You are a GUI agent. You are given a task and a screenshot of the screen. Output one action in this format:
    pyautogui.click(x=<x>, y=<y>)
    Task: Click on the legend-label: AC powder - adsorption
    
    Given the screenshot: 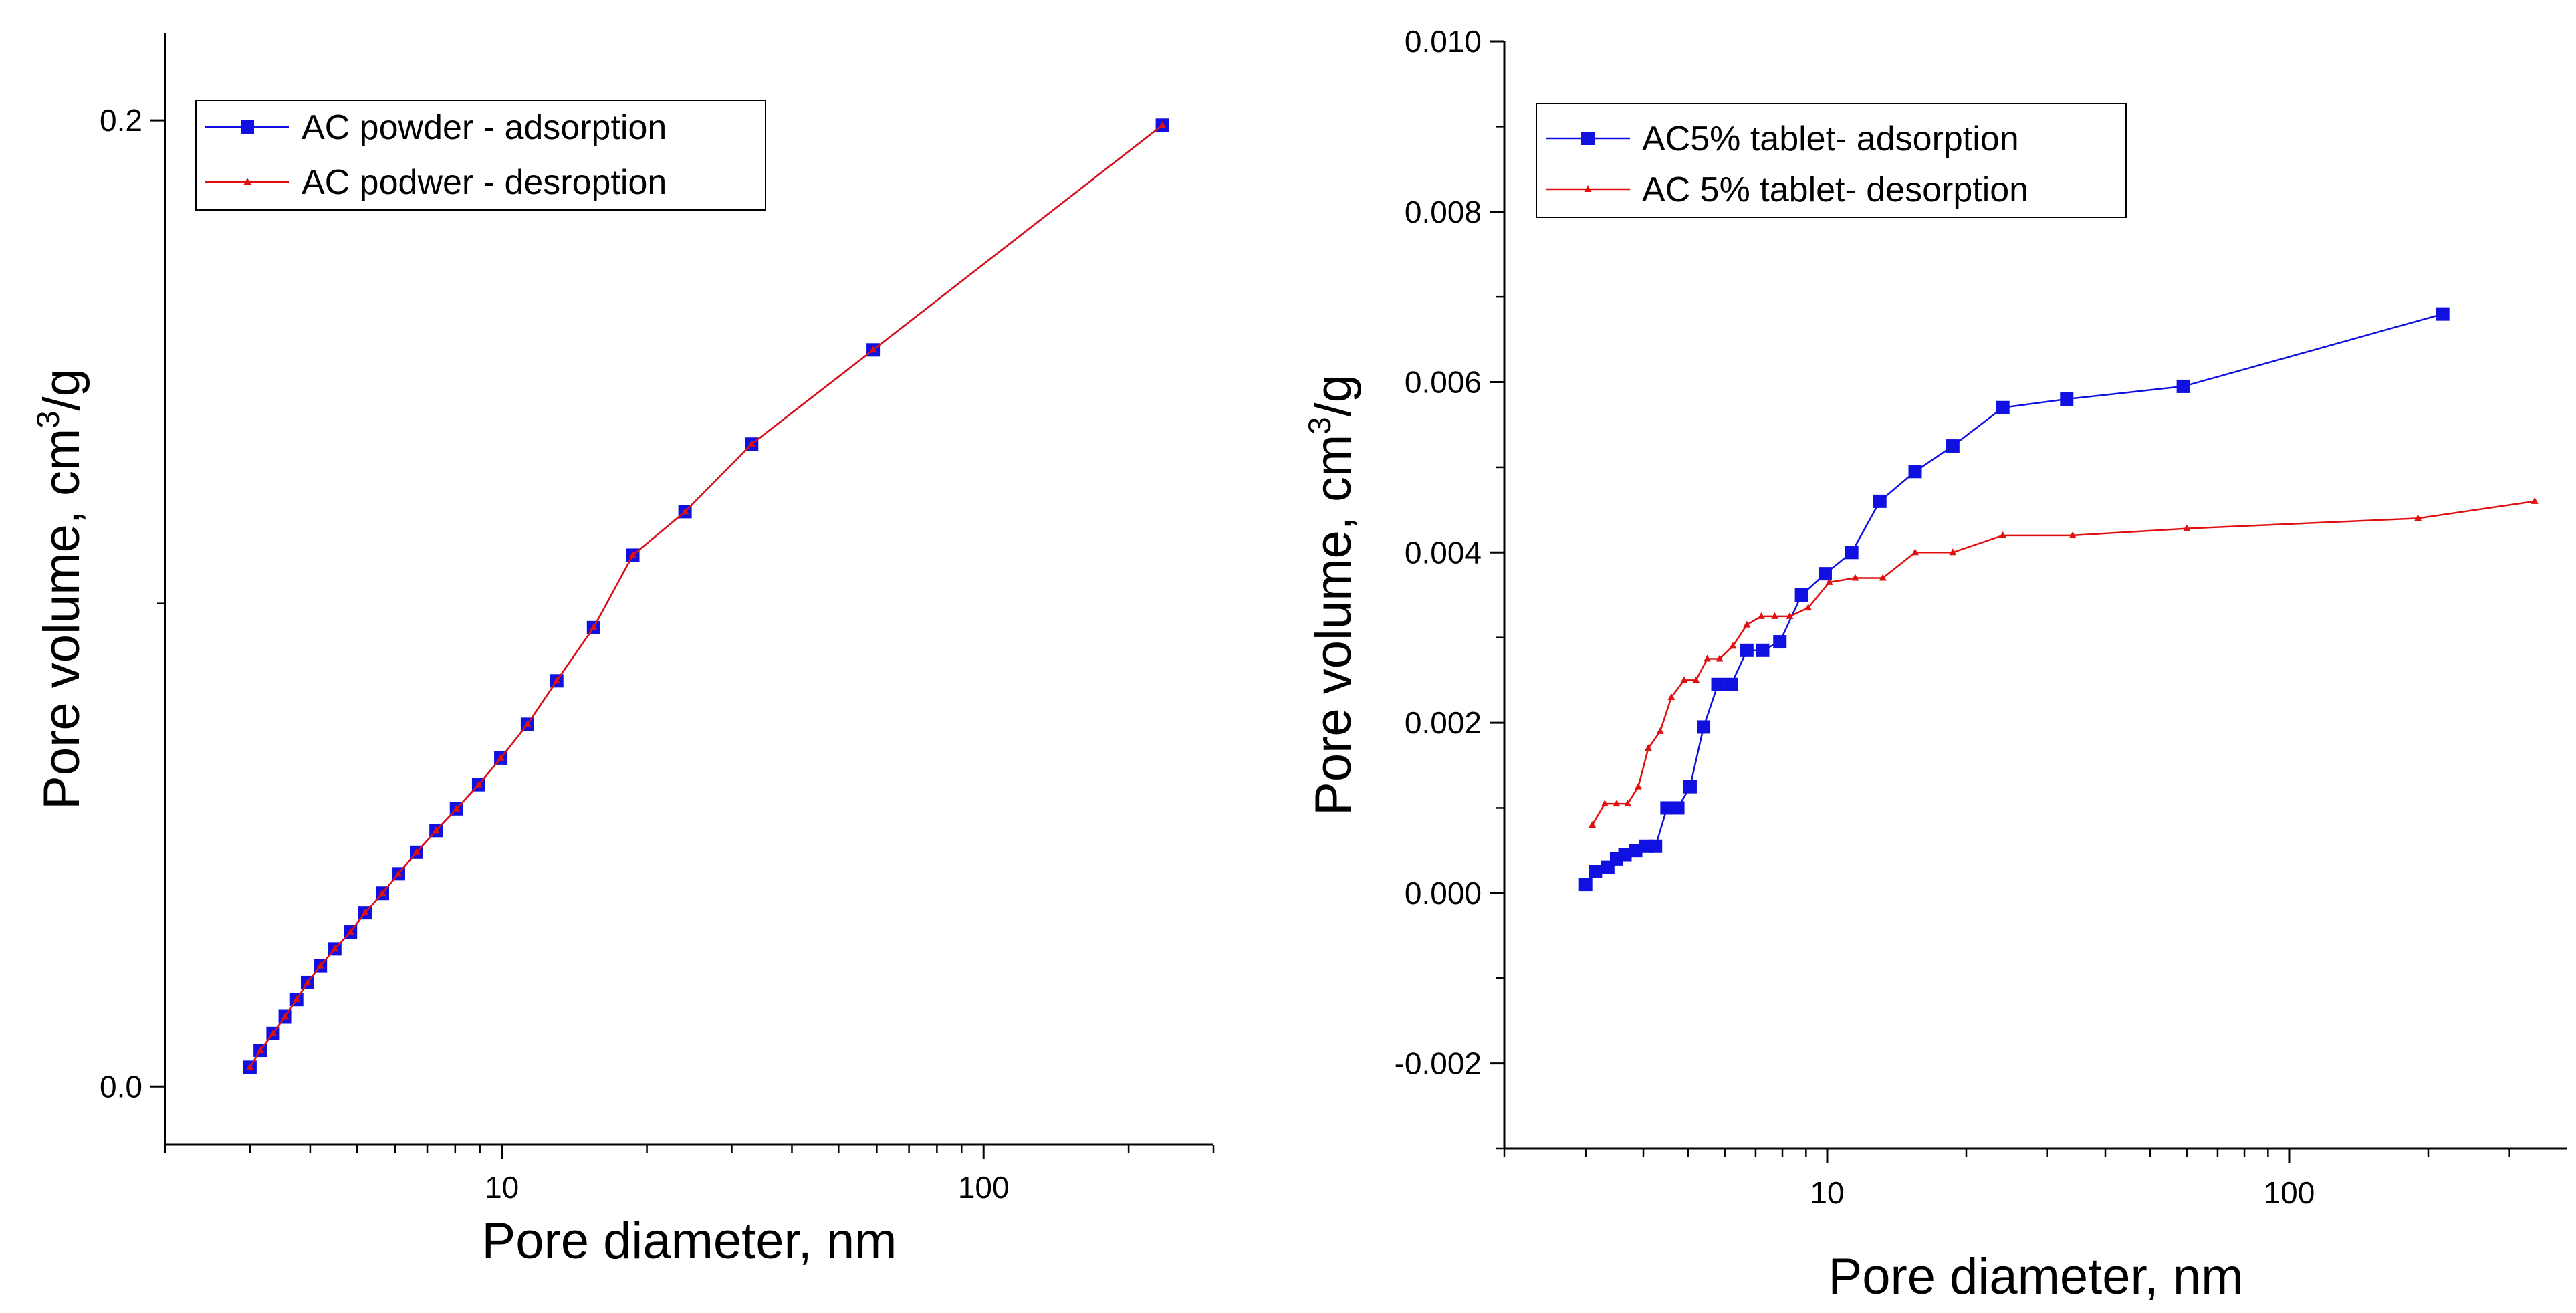 What is the action you would take?
    pyautogui.click(x=484, y=127)
    